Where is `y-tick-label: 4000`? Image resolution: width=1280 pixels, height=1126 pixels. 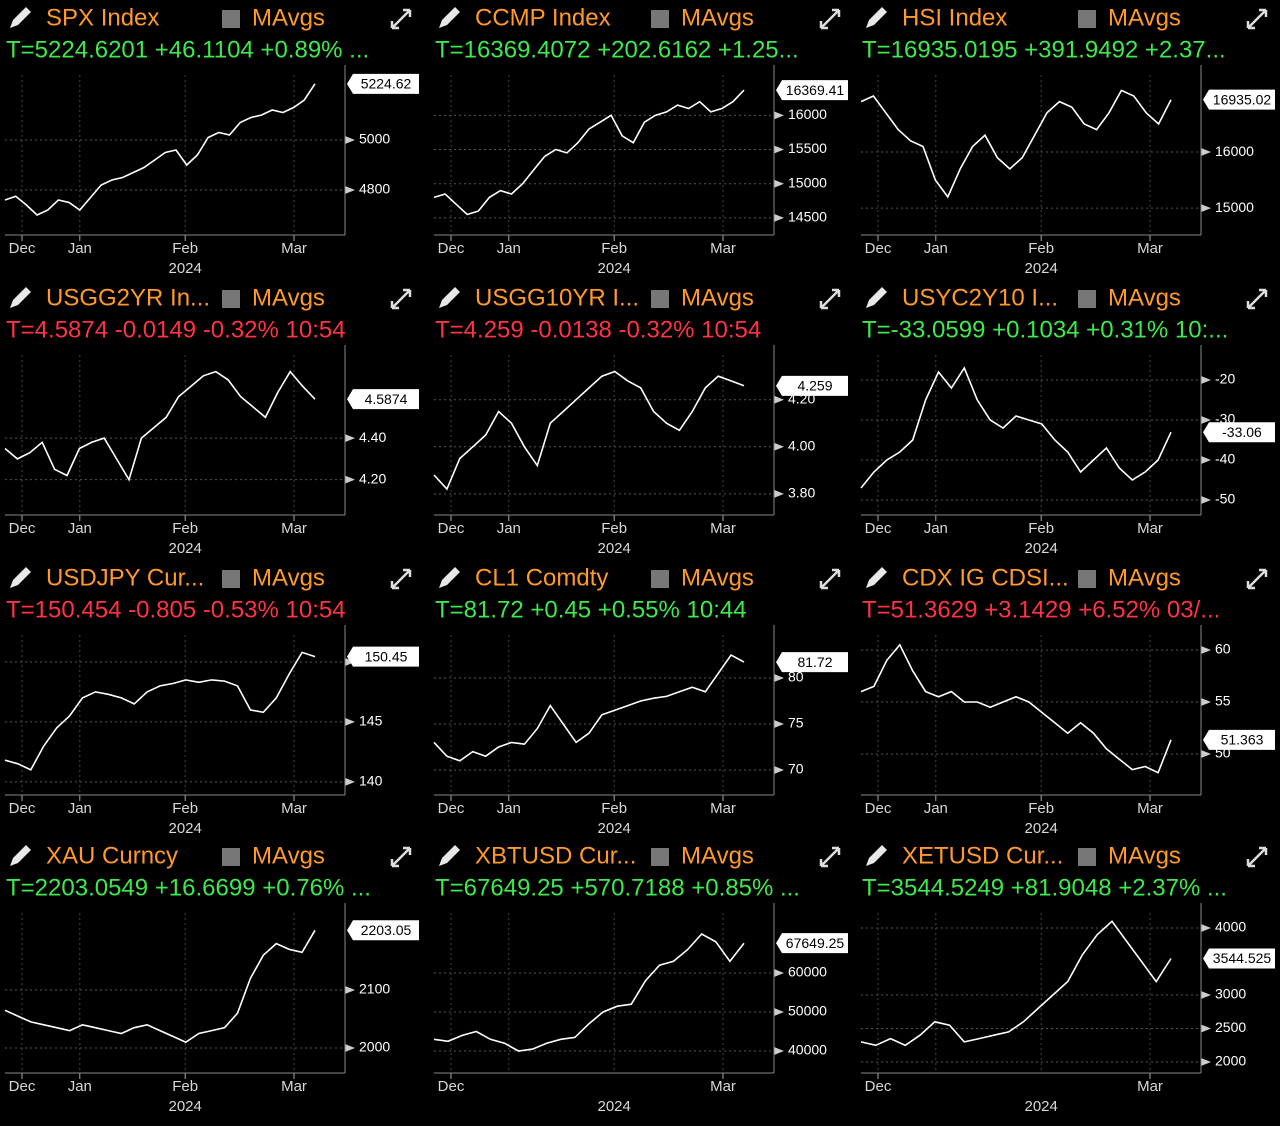 y-tick-label: 4000 is located at coordinates (1230, 927).